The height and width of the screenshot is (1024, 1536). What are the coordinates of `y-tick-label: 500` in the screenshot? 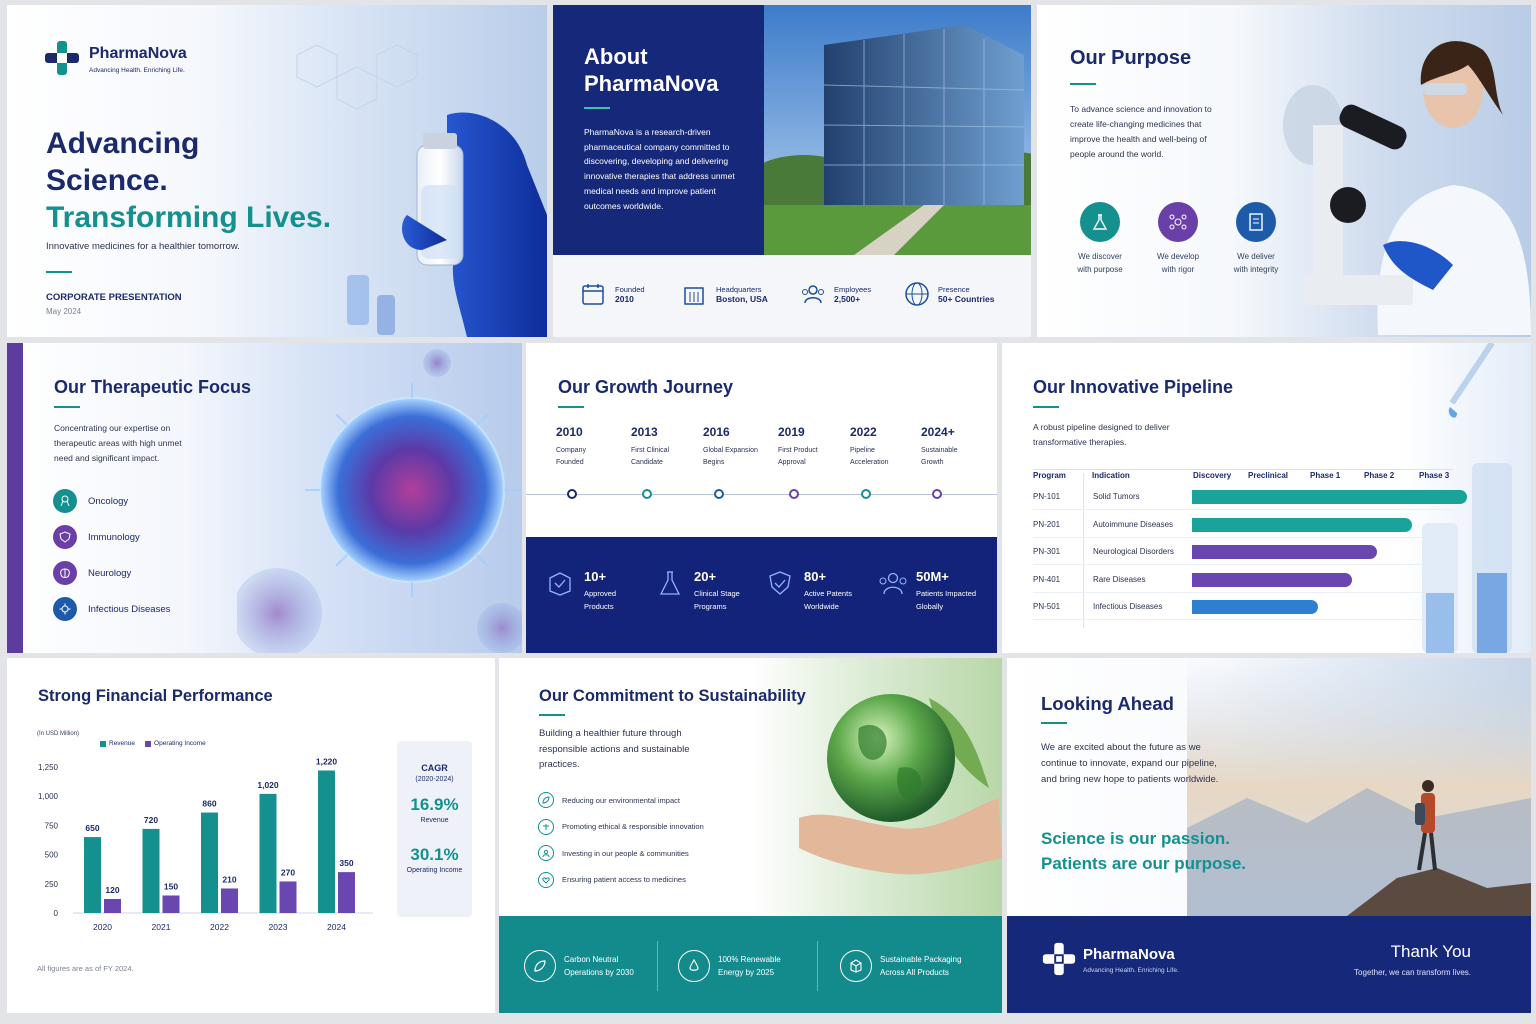 It's located at (52, 855).